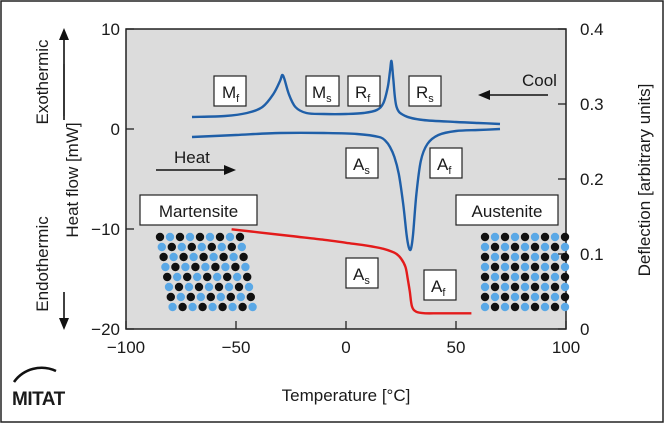 The image size is (664, 423). I want to click on rf-label-box: Rf, so click(364, 91).